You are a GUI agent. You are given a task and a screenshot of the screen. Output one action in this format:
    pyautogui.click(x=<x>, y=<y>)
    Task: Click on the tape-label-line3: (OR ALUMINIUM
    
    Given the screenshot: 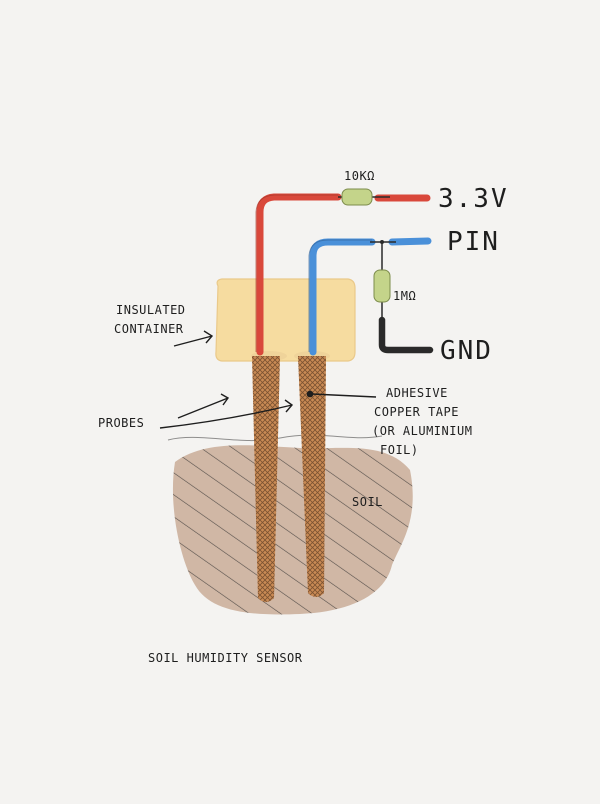 What is the action you would take?
    pyautogui.click(x=422, y=431)
    